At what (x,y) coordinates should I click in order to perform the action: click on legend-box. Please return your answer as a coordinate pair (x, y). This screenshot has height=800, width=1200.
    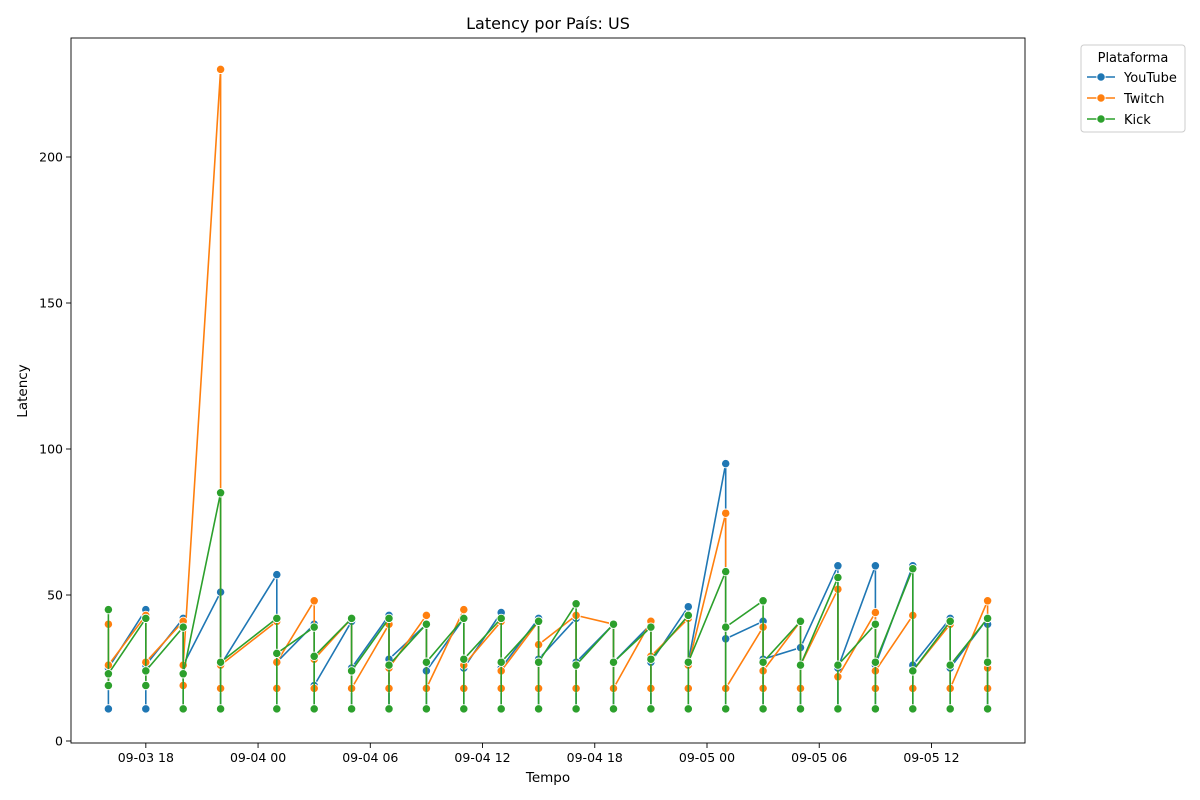
    Looking at the image, I should click on (1133, 88).